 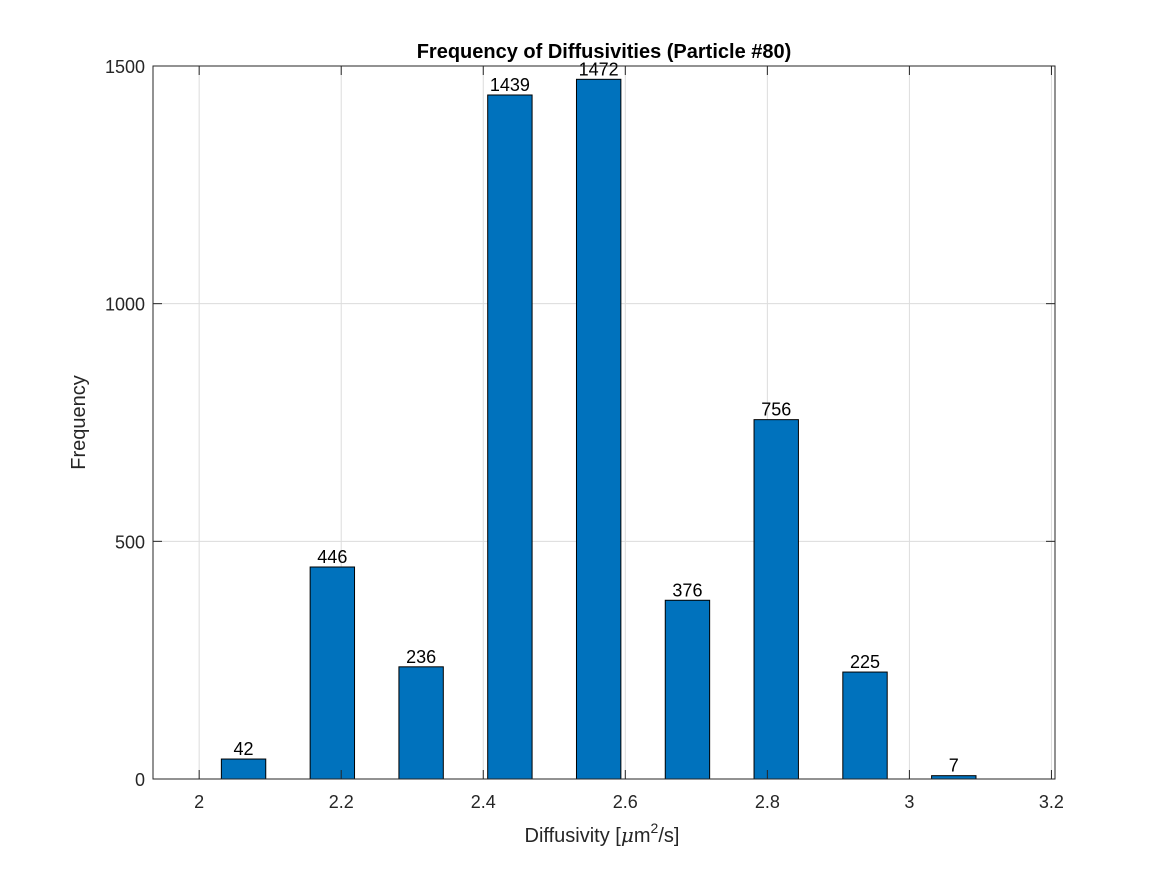 What do you see at coordinates (767, 802) in the screenshot?
I see `x-tick-label: 2.8` at bounding box center [767, 802].